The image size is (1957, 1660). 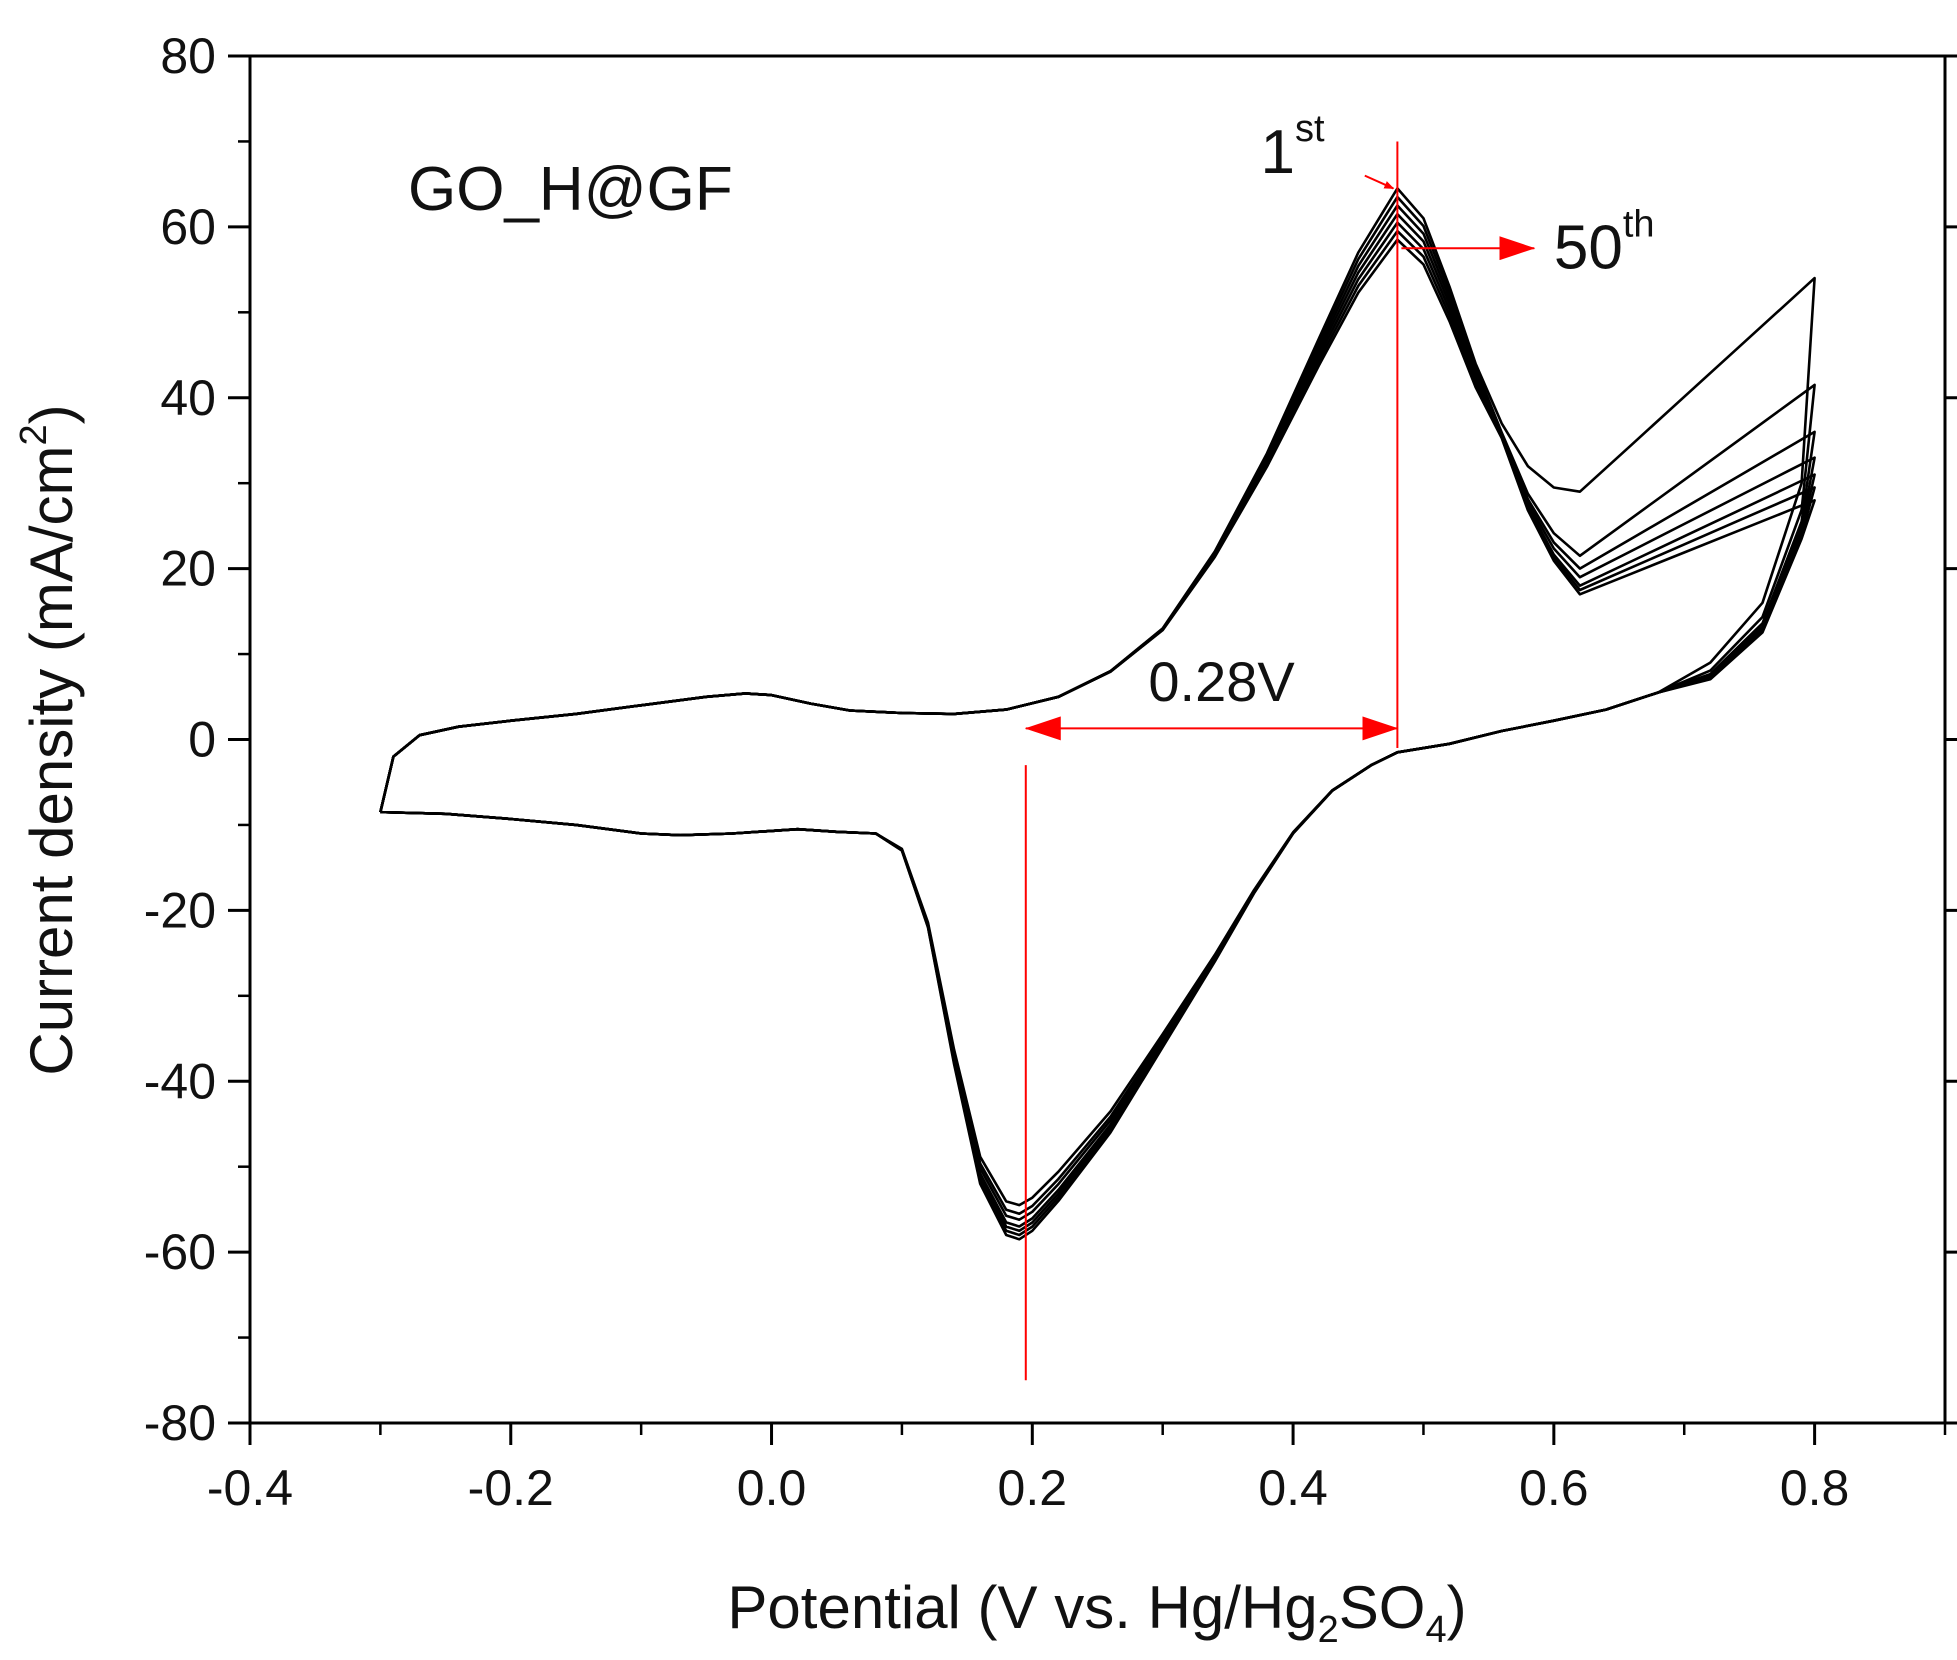 I want to click on y-tick-label: 0, so click(x=202, y=740).